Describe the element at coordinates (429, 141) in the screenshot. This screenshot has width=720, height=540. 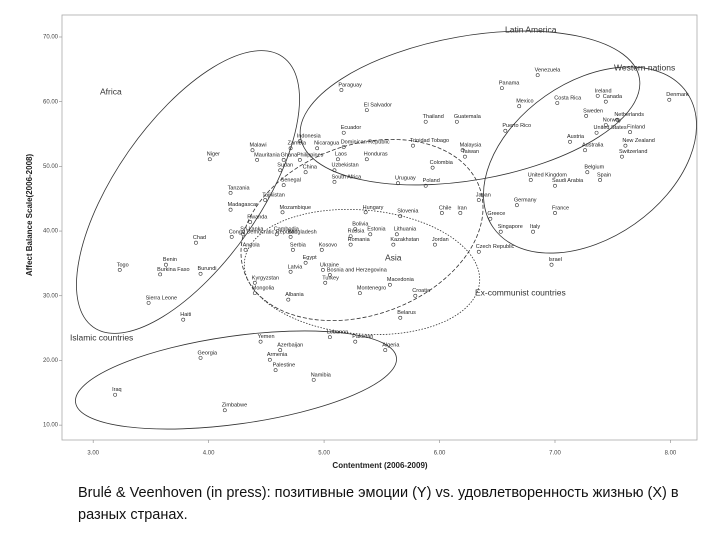
I see `point-label: Trinidad Tobago` at that location.